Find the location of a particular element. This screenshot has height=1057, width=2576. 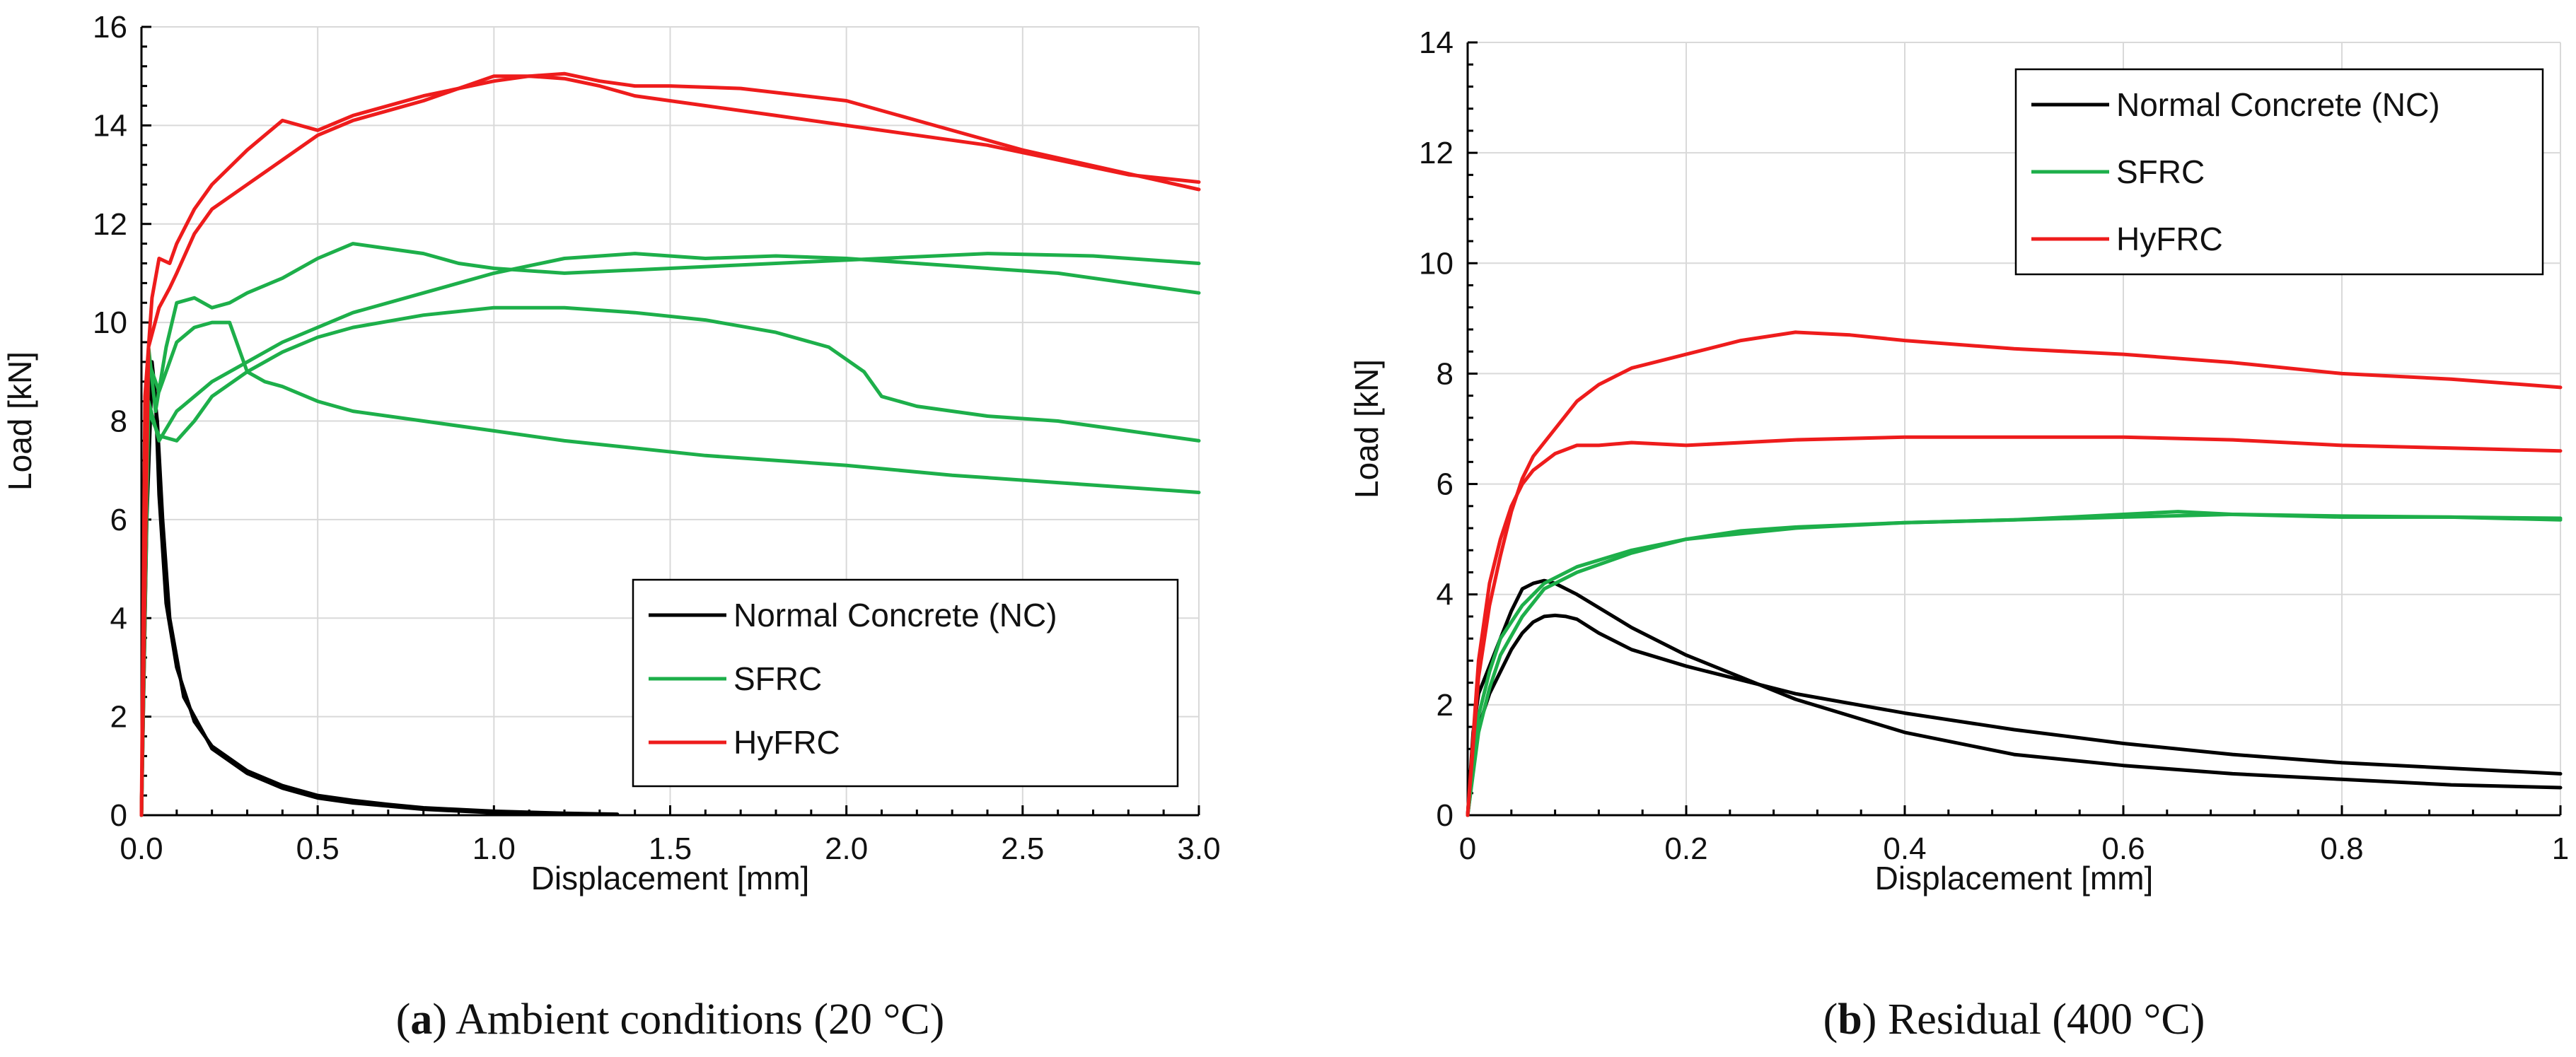

x-tick-label: 0.4 is located at coordinates (1904, 849).